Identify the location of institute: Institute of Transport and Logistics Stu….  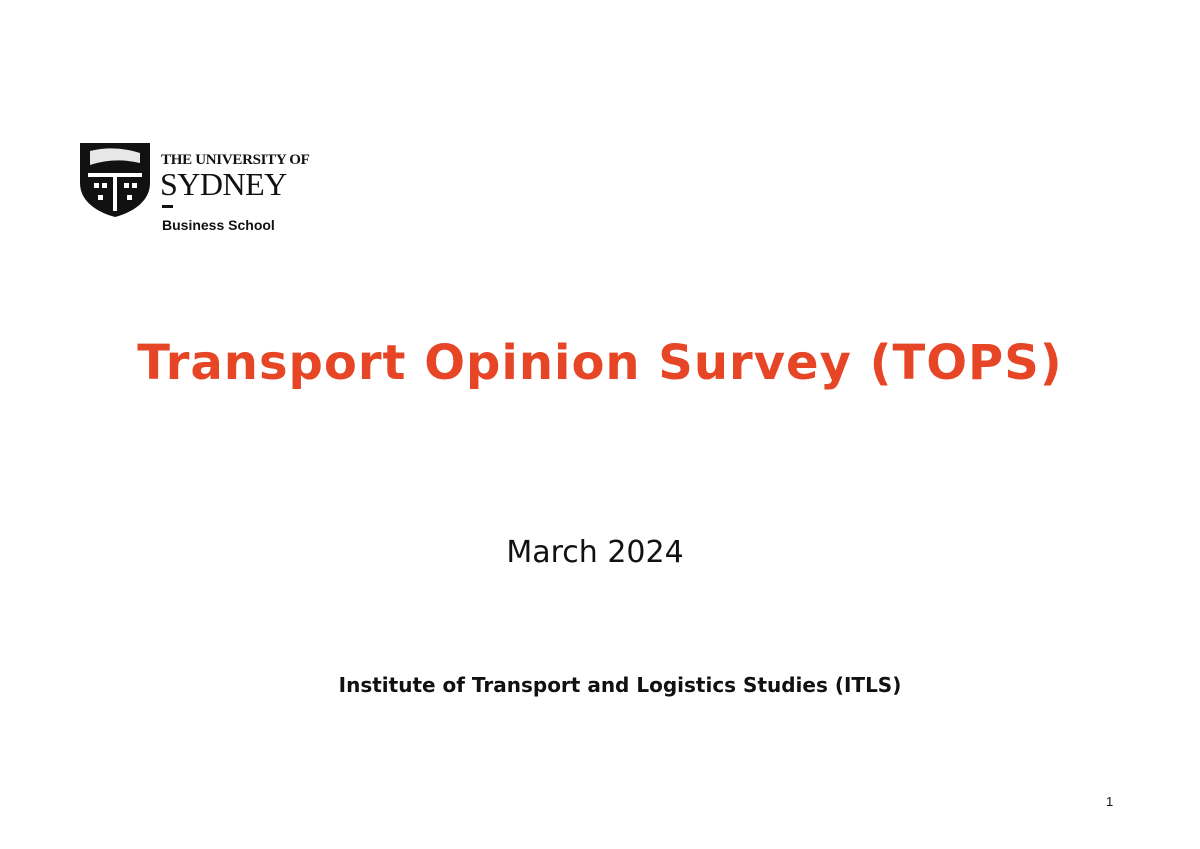
(620, 685).